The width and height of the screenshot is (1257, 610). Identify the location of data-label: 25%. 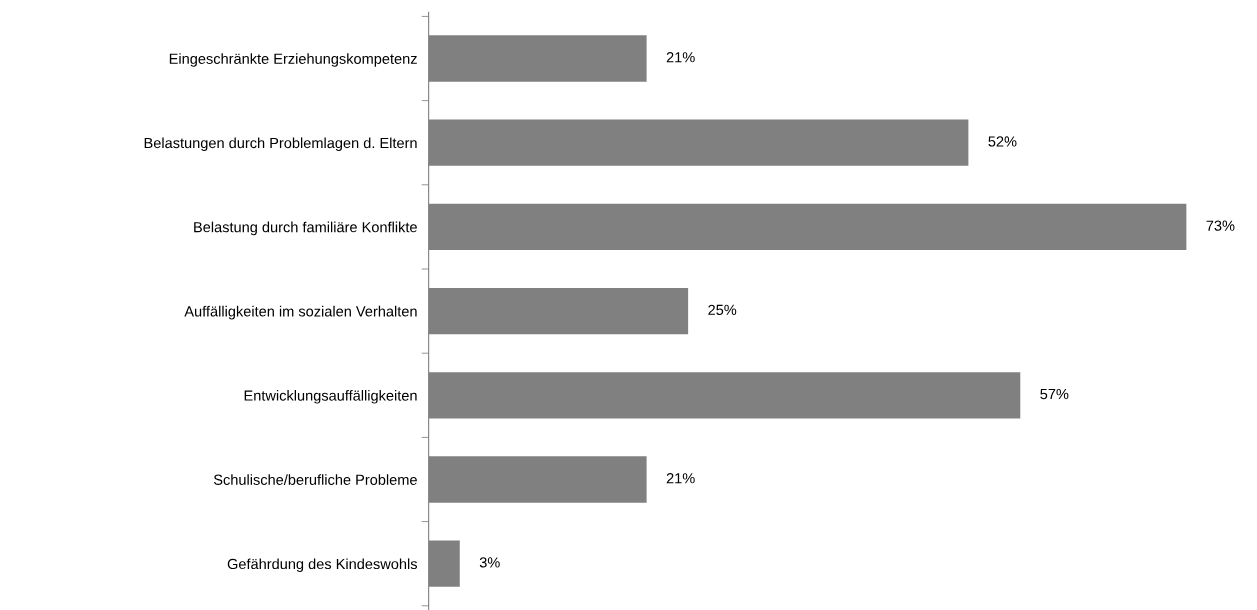
(722, 310).